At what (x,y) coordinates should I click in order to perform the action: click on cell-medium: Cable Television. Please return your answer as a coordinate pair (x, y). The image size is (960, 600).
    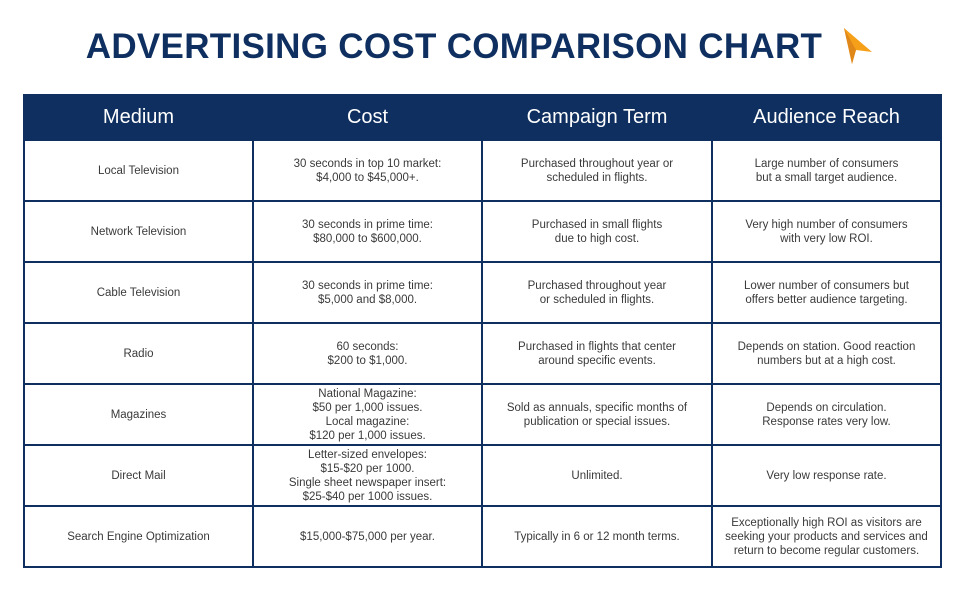
    Looking at the image, I should click on (138, 292).